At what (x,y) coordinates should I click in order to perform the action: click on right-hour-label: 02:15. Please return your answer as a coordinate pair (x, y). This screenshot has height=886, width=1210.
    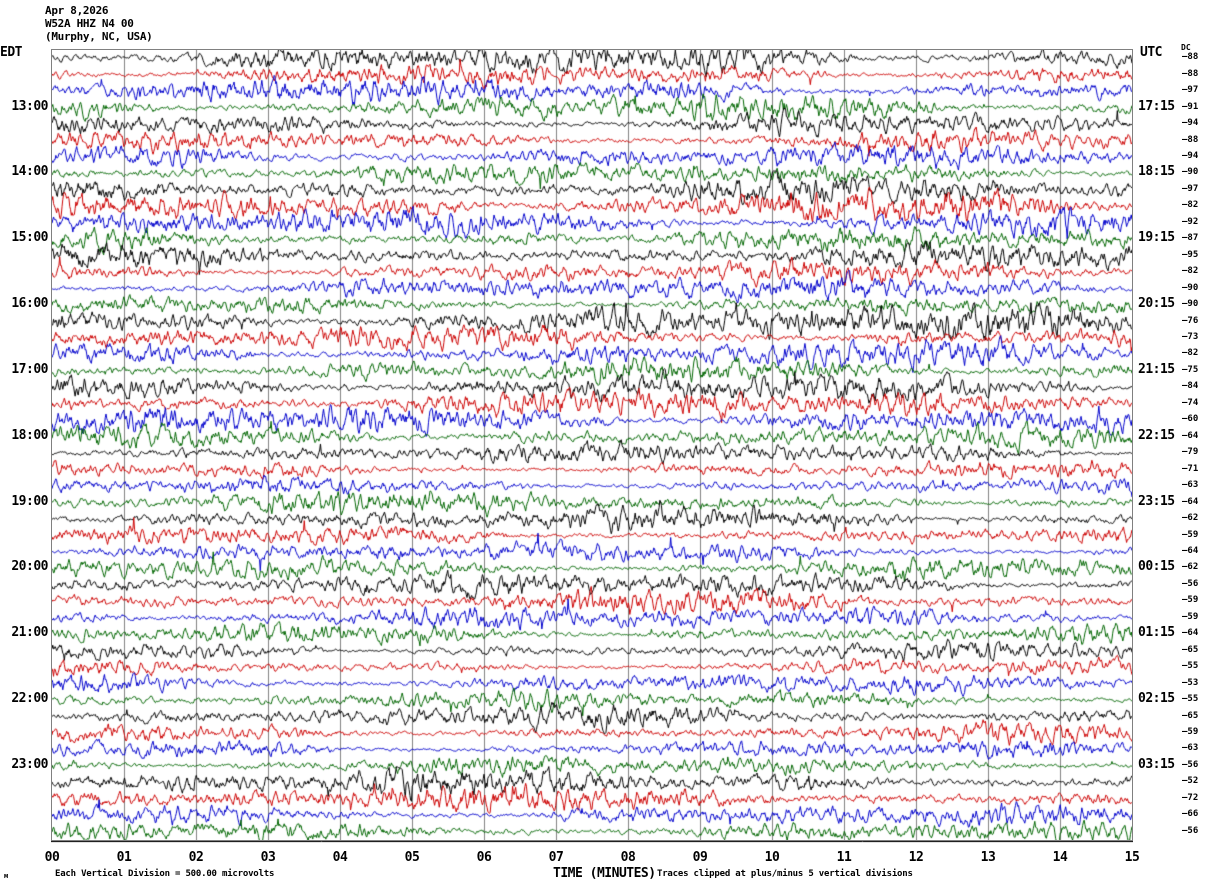
    Looking at the image, I should click on (1156, 699).